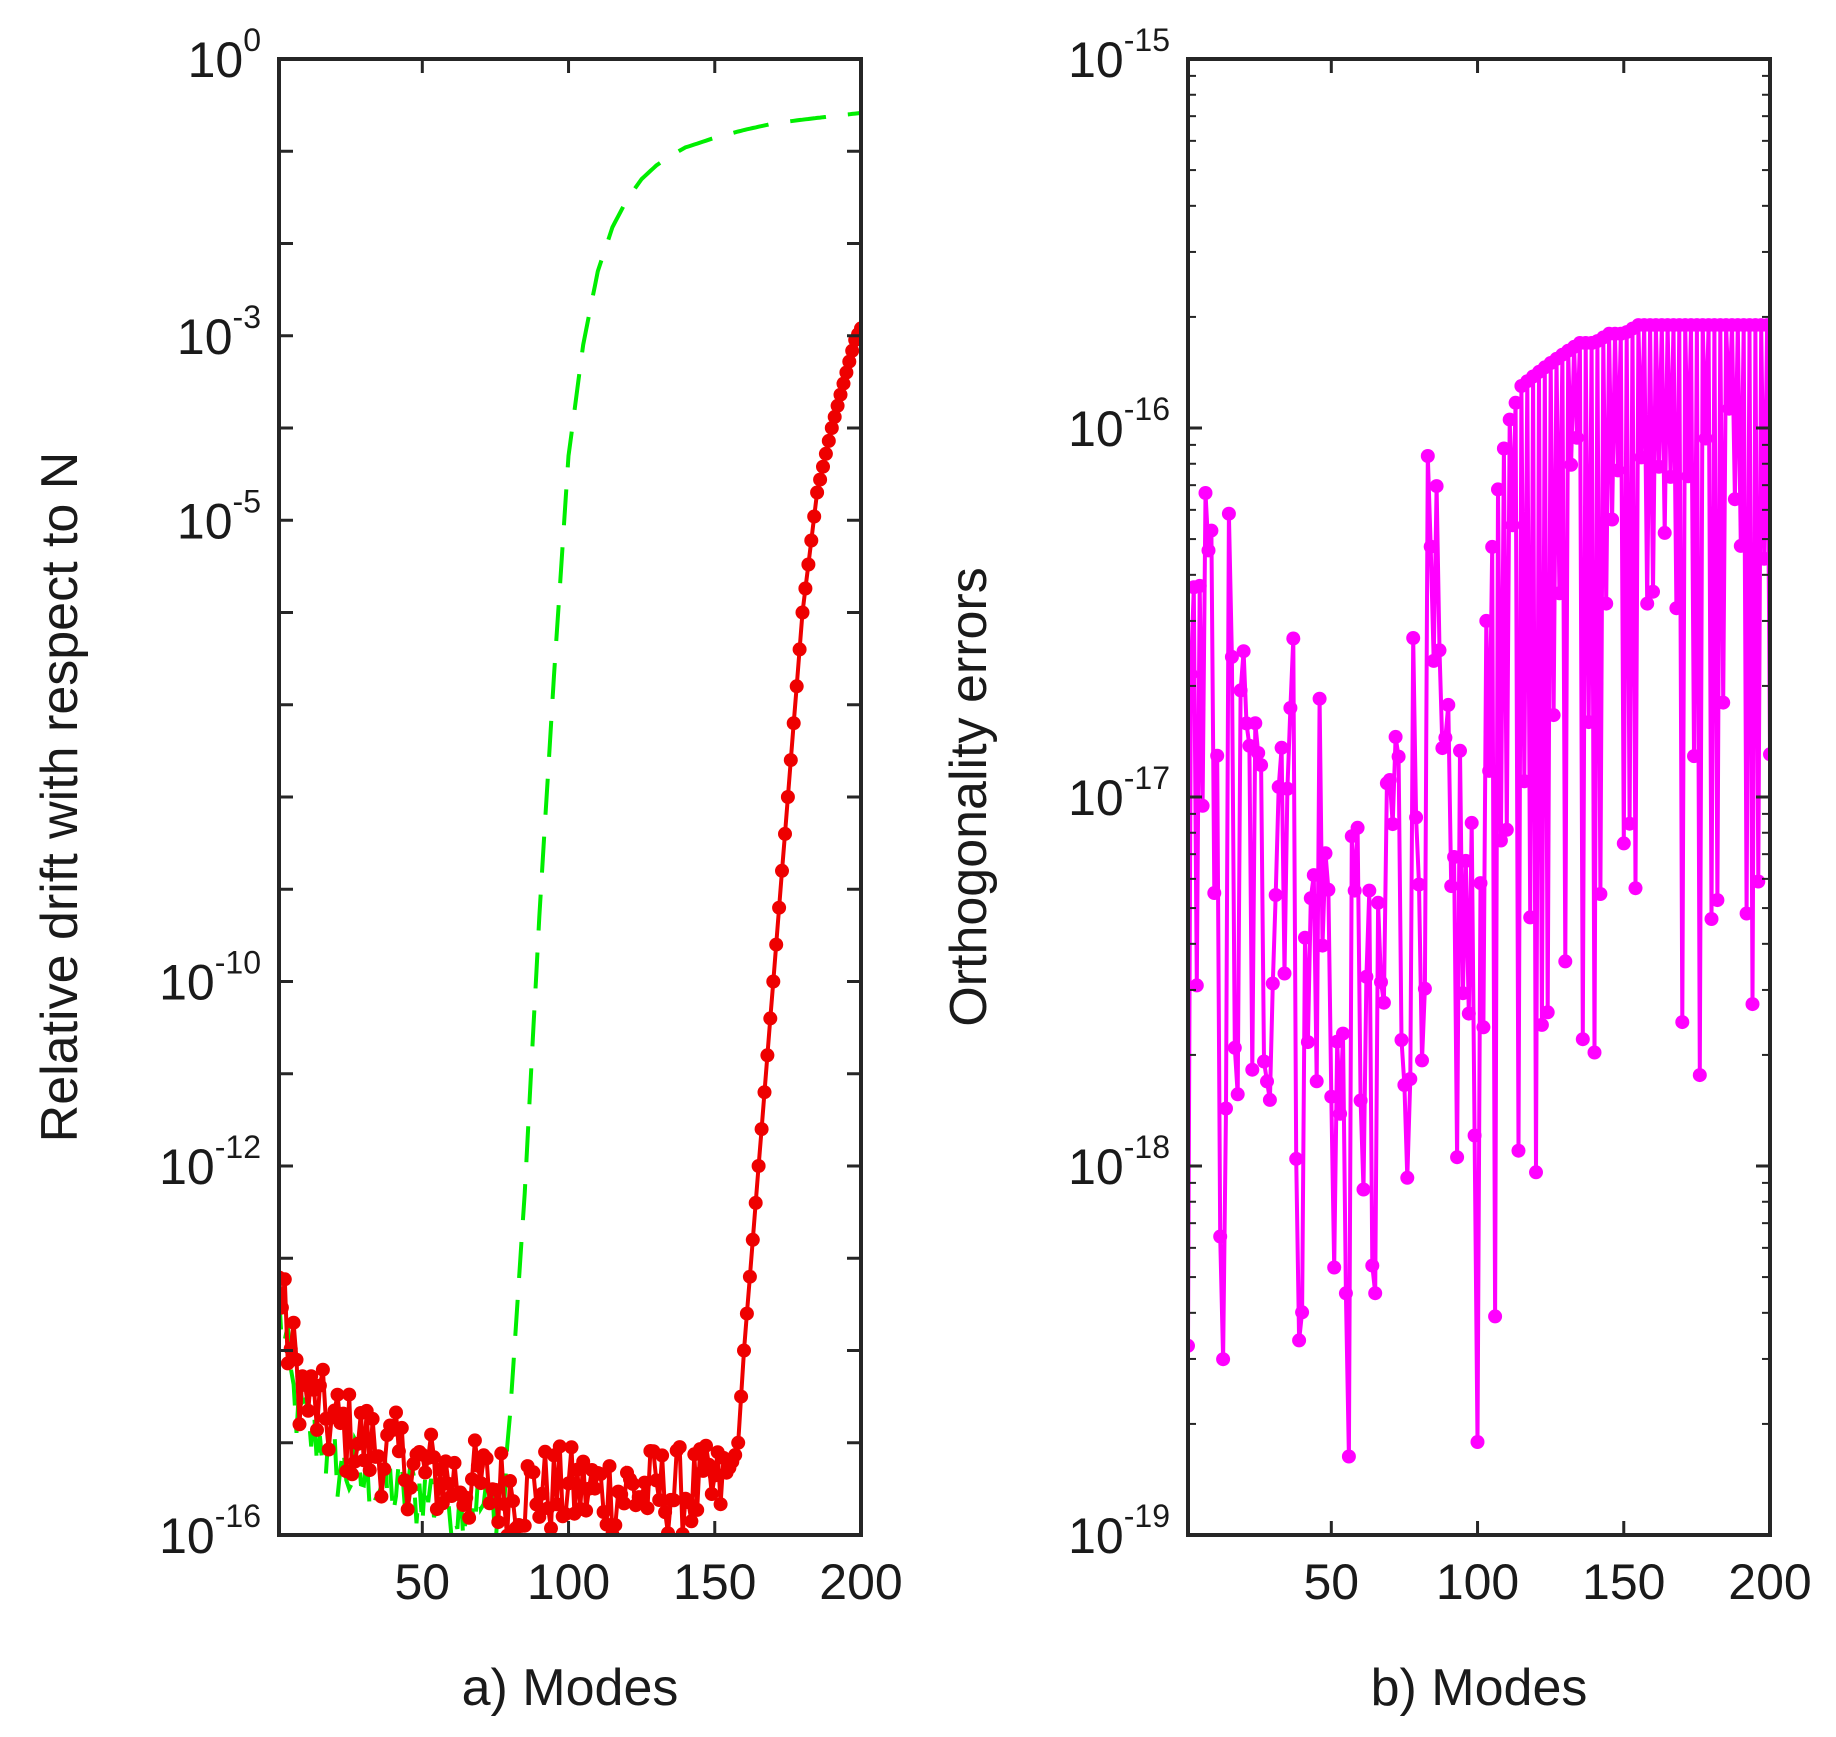  I want to click on panel-b-xlabel: b) Modes, so click(1479, 1688).